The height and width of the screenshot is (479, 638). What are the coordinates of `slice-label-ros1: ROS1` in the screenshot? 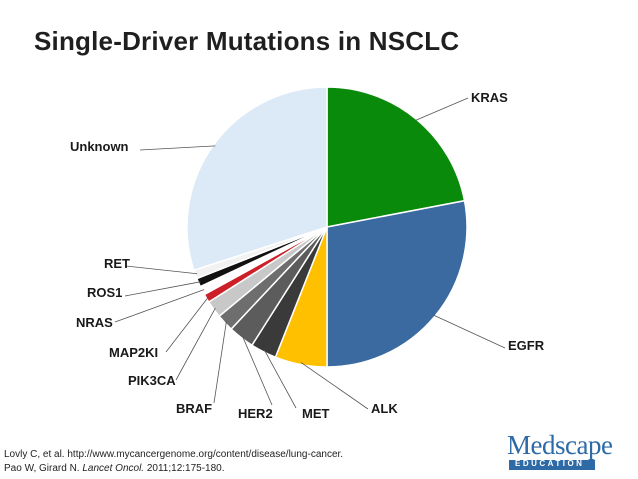 It's located at (104, 292).